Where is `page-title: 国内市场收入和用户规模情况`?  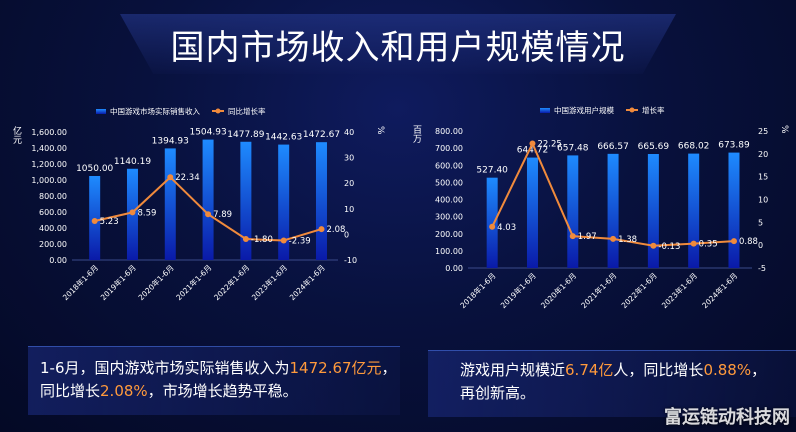
page-title: 国内市场收入和用户规模情况 is located at coordinates (398, 48).